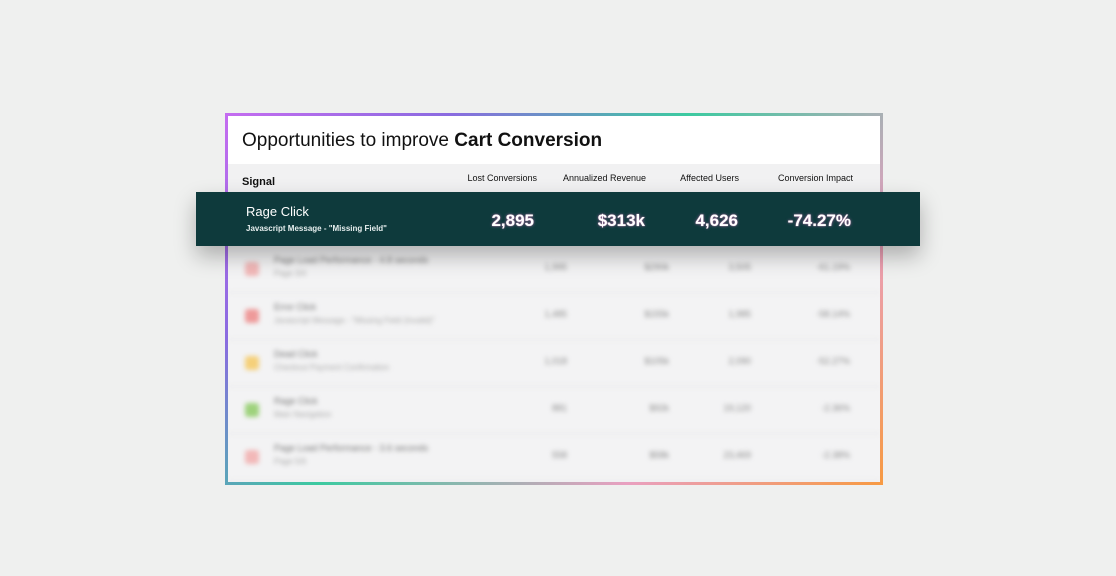  I want to click on row-signal-detail: Page 3/4, so click(290, 273).